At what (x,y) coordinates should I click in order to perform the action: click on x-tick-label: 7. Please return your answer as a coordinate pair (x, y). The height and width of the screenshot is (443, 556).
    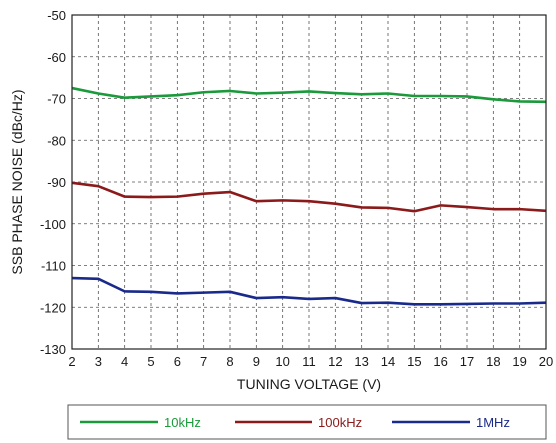
    Looking at the image, I should click on (203, 361).